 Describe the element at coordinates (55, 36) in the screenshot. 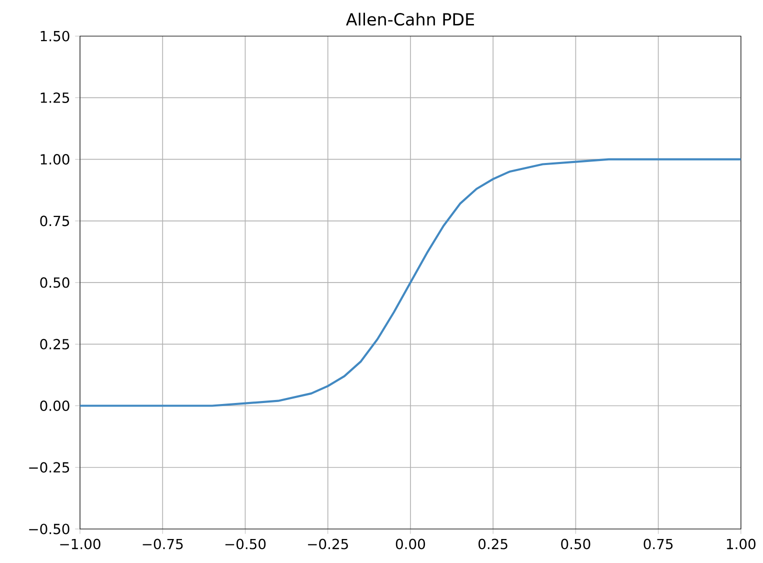

I see `y-tick-label: 1.50` at that location.